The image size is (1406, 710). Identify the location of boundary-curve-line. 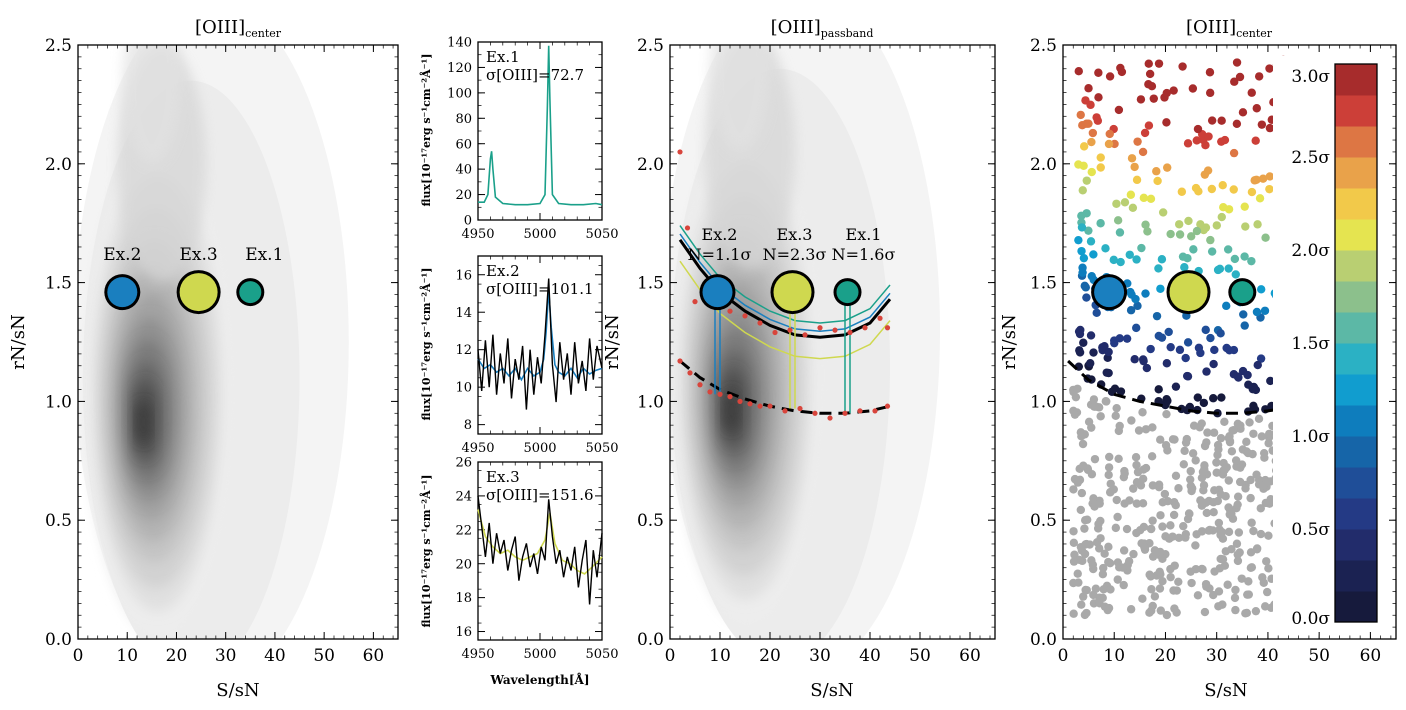
(1175, 387).